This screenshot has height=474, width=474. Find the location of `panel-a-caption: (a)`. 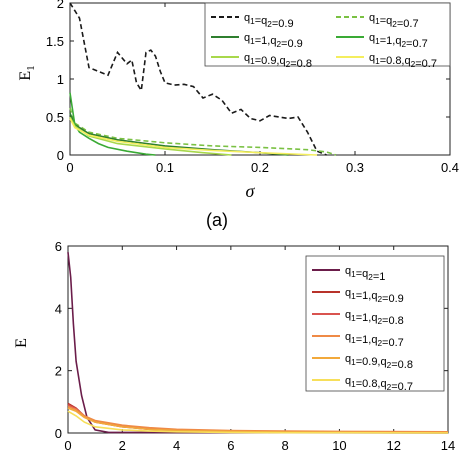

panel-a-caption: (a) is located at coordinates (217, 220).